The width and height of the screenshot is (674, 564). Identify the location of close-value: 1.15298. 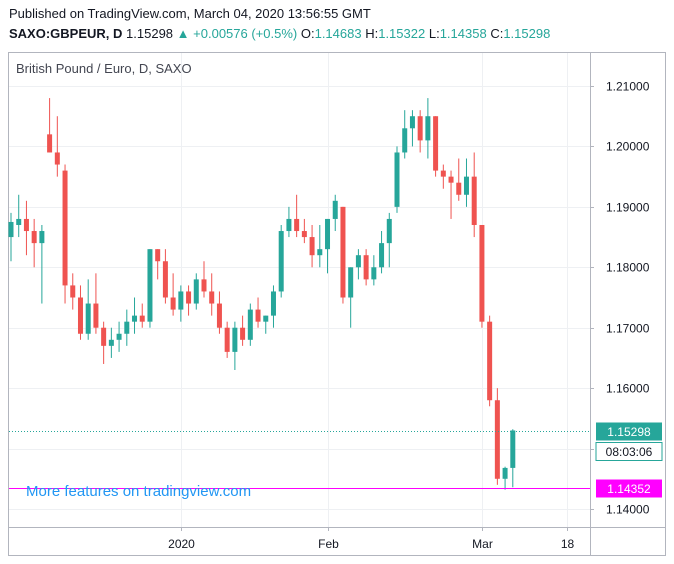
(527, 33).